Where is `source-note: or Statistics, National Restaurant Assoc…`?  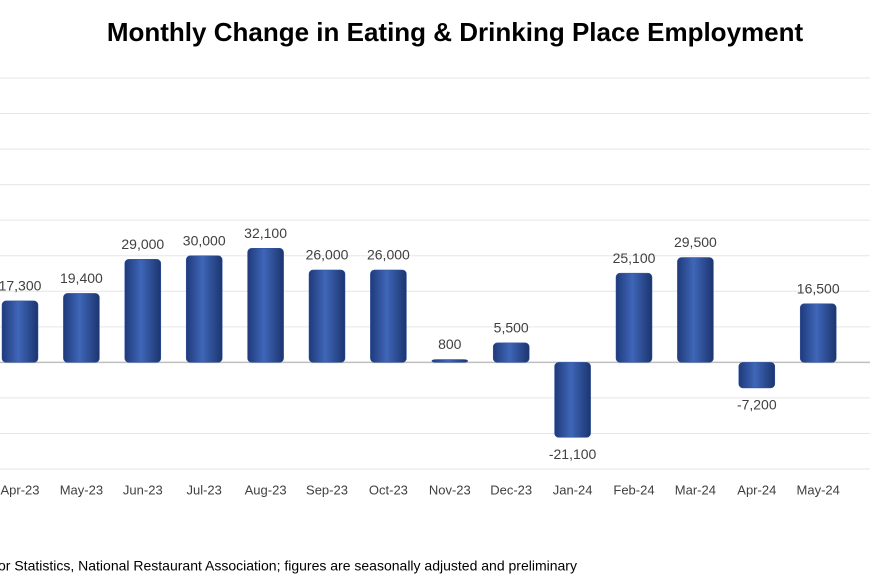 source-note: or Statistics, National Restaurant Assoc… is located at coordinates (288, 566).